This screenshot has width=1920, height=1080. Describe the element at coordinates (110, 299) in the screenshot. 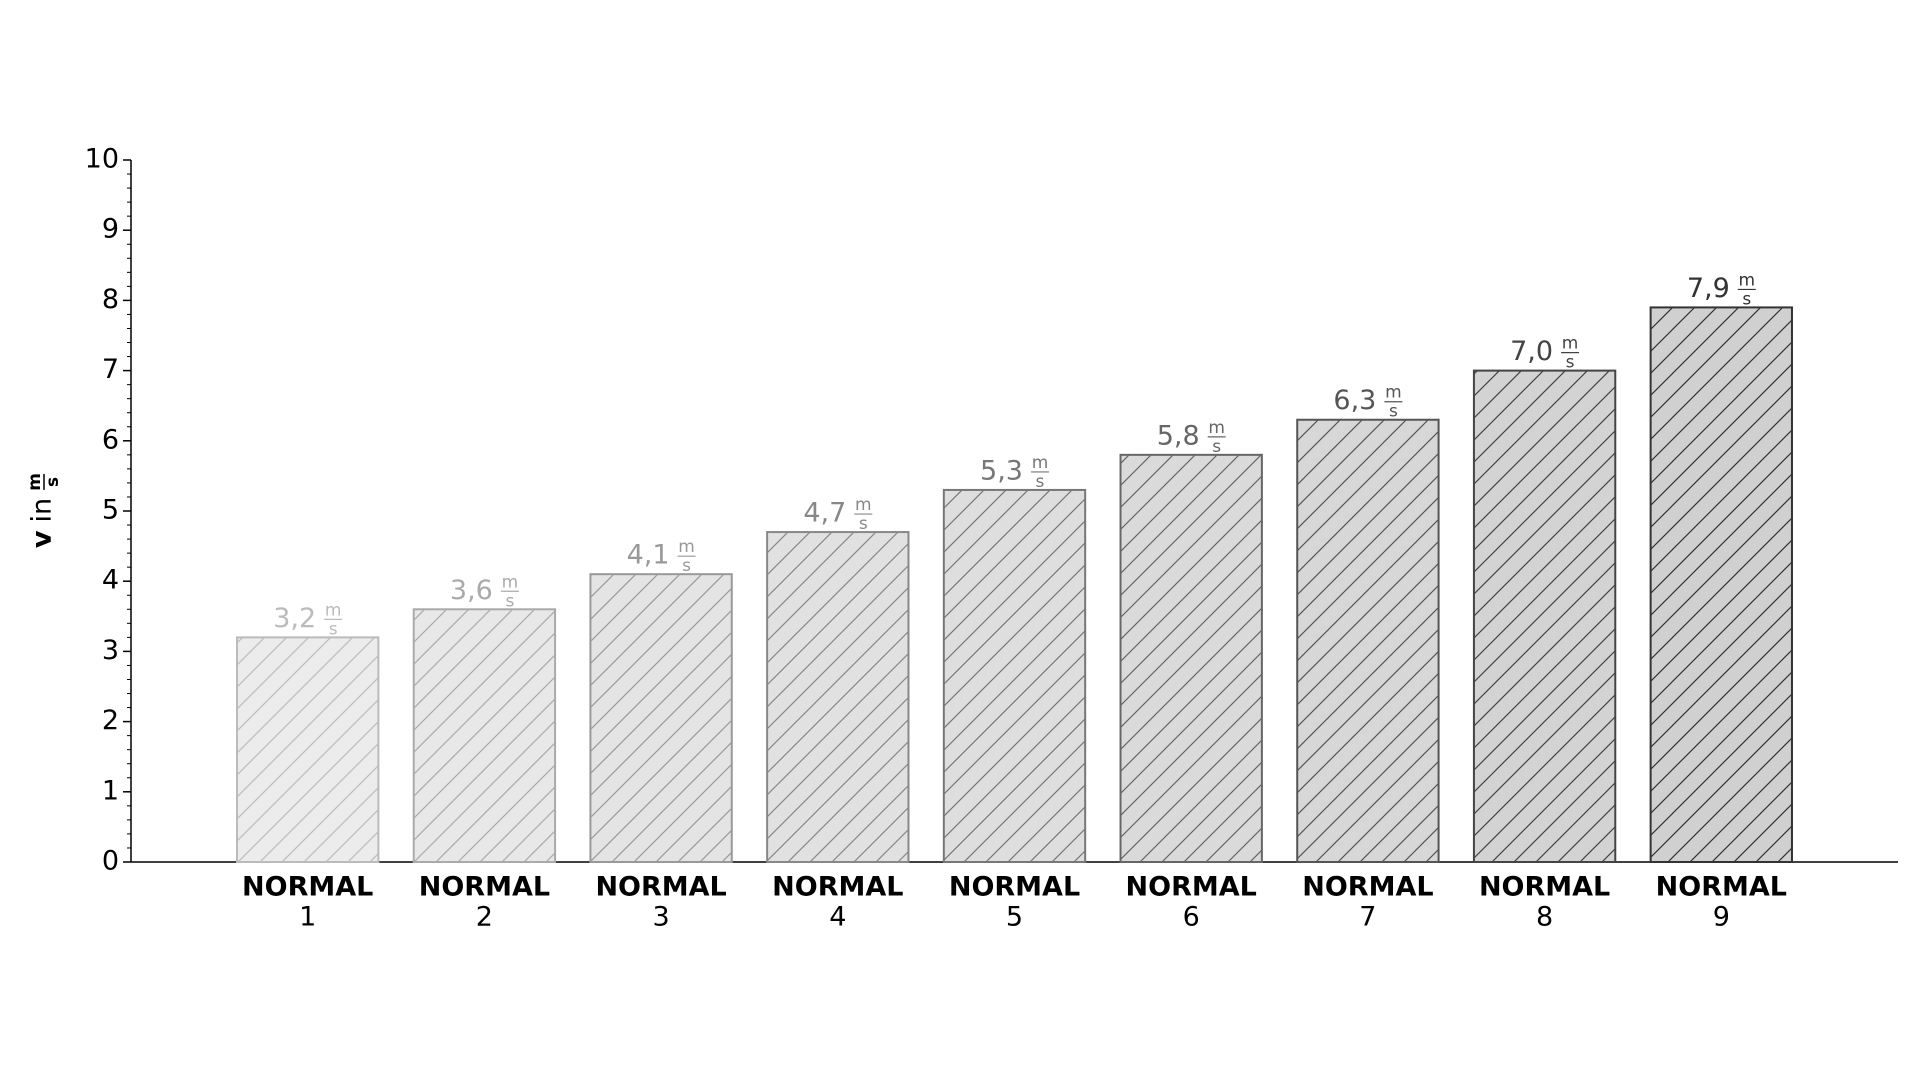

I see `y-tick-label: 8` at that location.